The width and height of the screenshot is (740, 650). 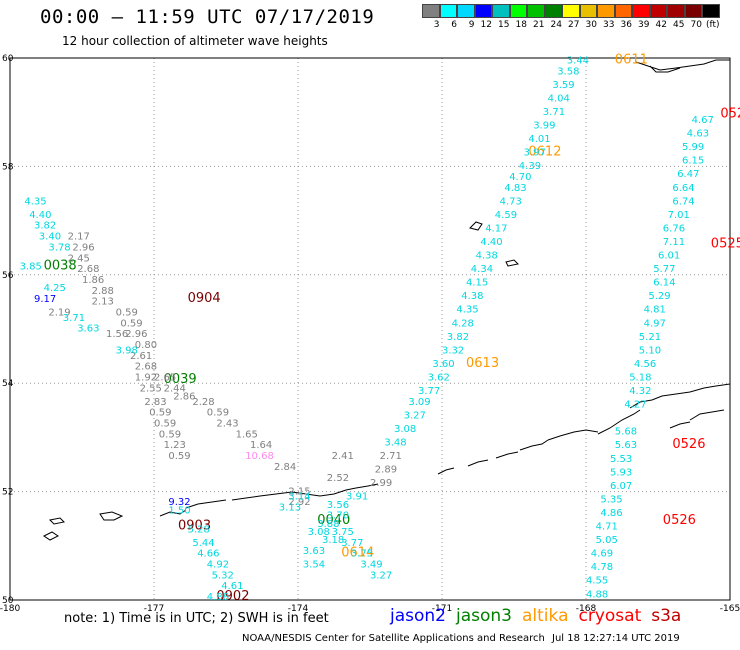 I want to click on wave-height-value: 2.17, so click(x=79, y=237).